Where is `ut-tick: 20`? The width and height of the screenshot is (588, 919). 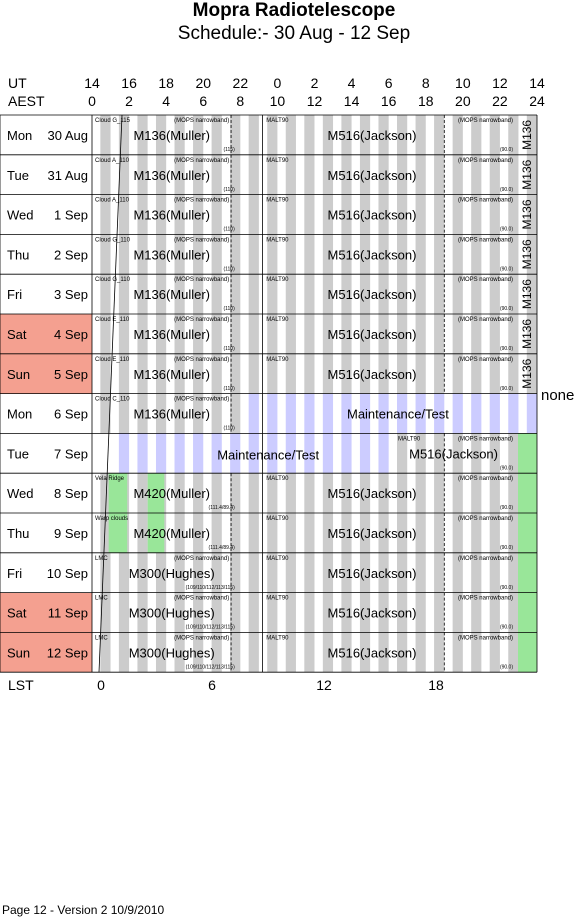 ut-tick: 20 is located at coordinates (203, 83).